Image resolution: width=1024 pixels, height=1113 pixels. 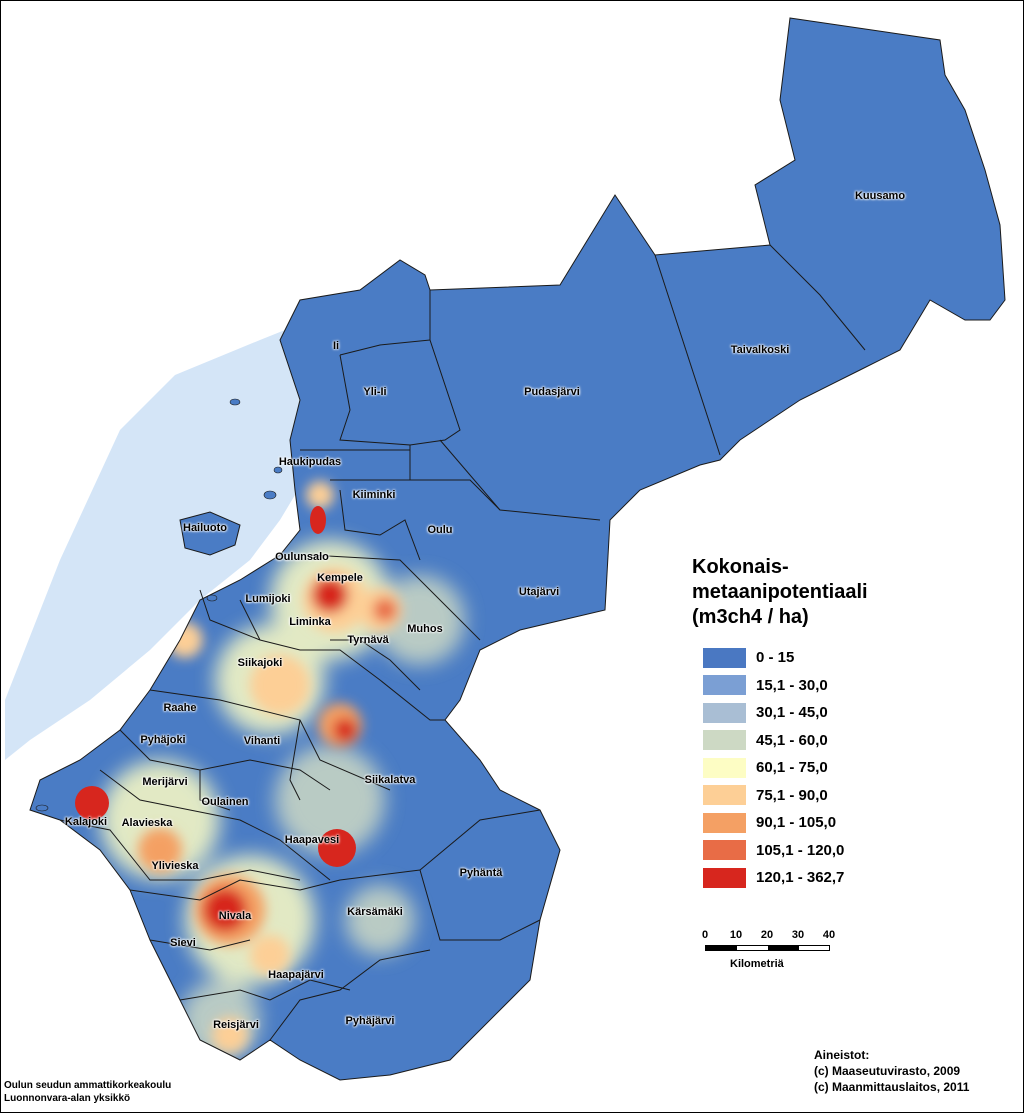 What do you see at coordinates (775, 658) in the screenshot?
I see `legend-range-label: 0 - 15` at bounding box center [775, 658].